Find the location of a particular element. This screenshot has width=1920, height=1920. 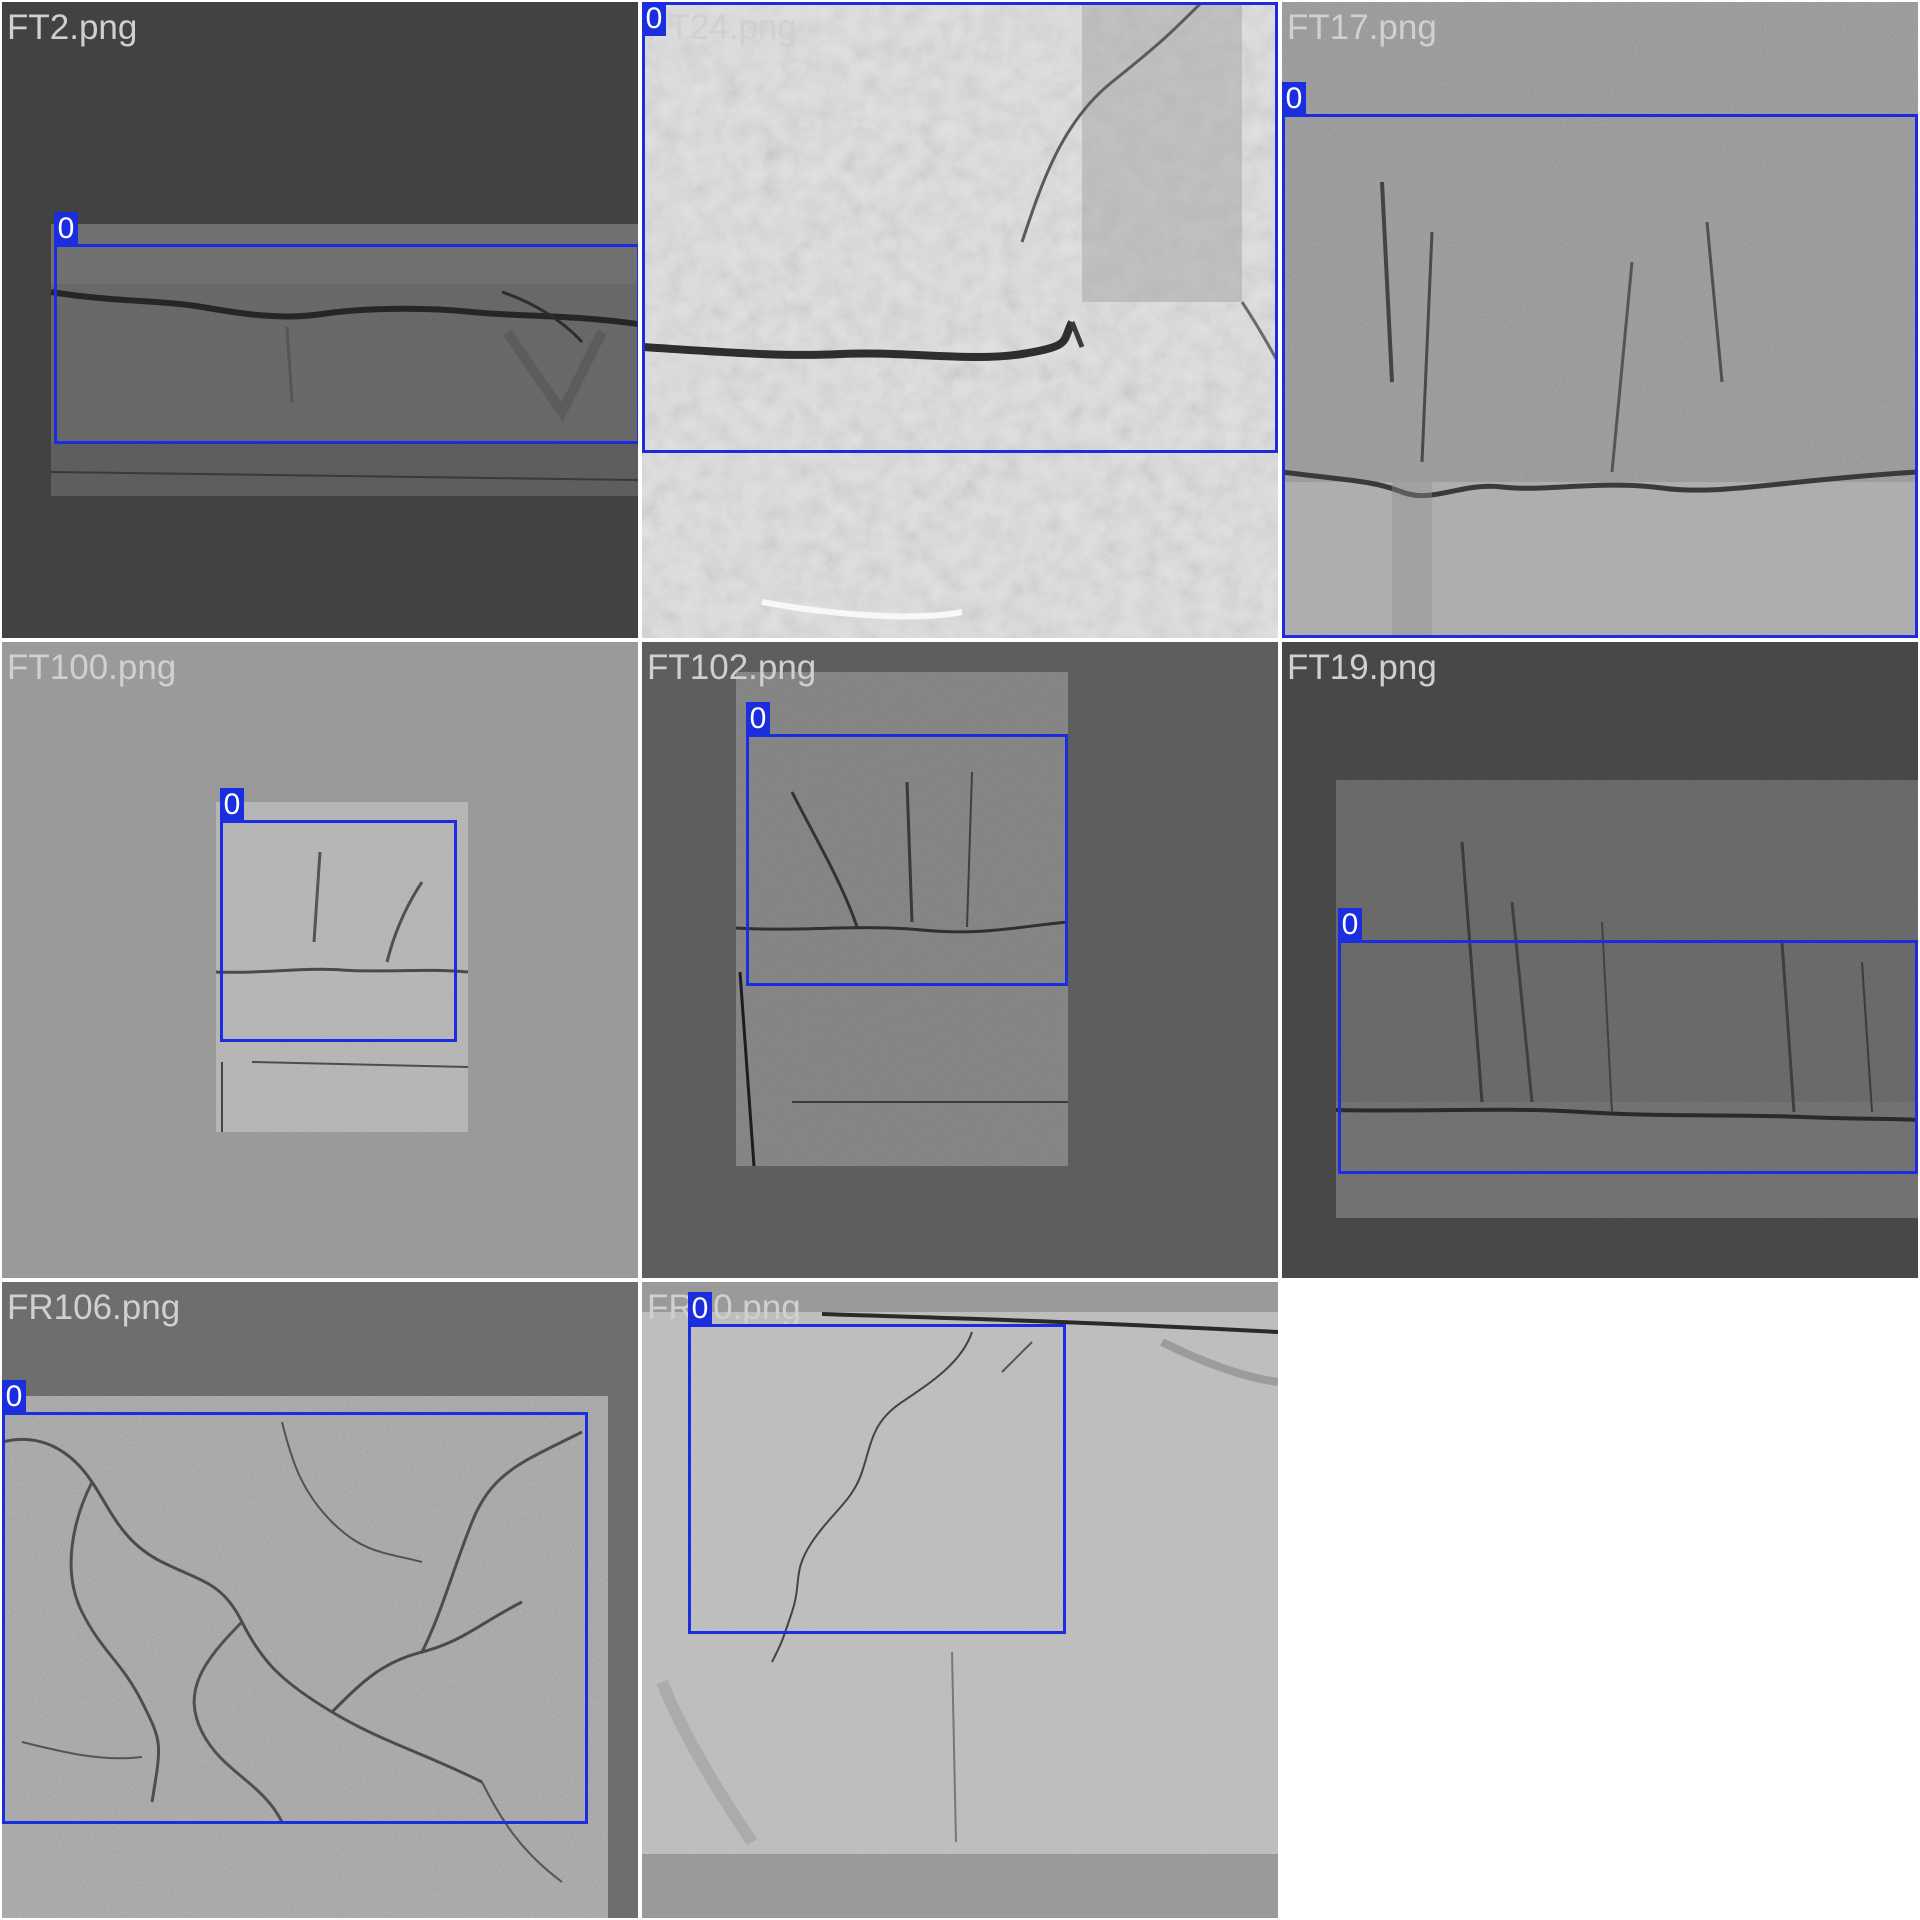

image-tile-ft24: FT24.png 0 is located at coordinates (960, 320).